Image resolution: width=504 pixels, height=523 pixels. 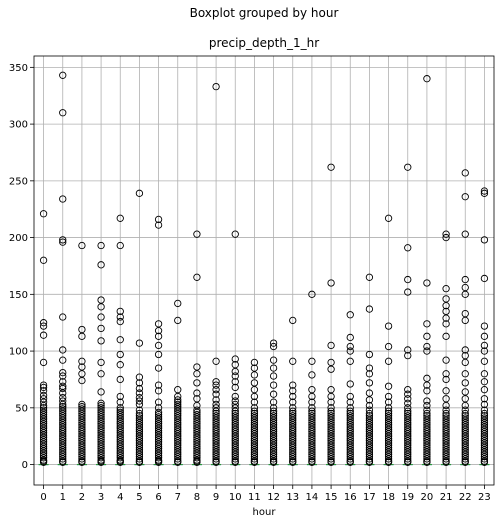 What do you see at coordinates (254, 497) in the screenshot?
I see `x-tick-label: 11` at bounding box center [254, 497].